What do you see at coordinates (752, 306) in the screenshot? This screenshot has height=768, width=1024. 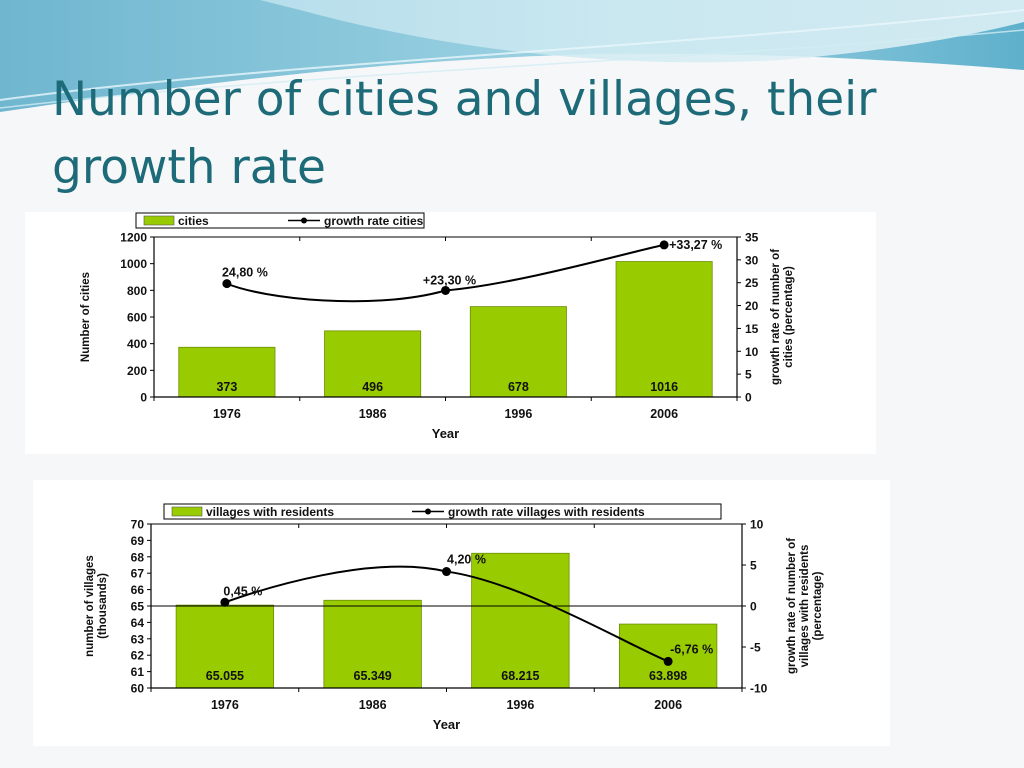 I see `undefined-y2-tick-label: 20` at bounding box center [752, 306].